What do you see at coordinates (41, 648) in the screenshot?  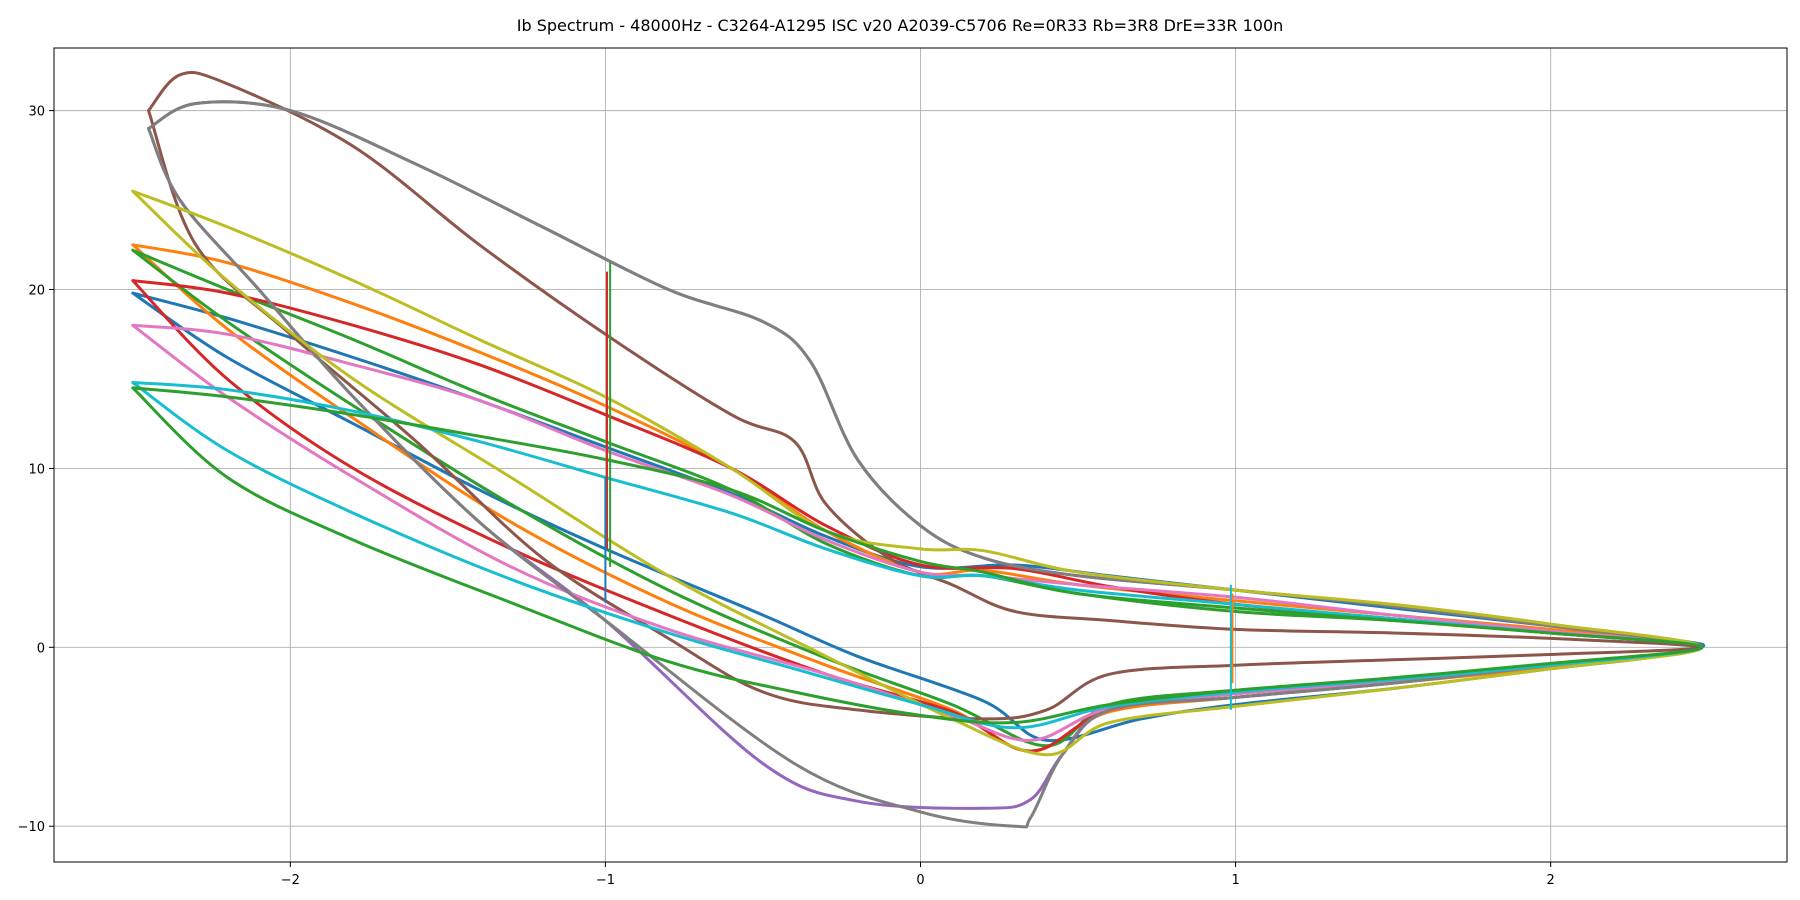 I see `y-tick-label: 0` at bounding box center [41, 648].